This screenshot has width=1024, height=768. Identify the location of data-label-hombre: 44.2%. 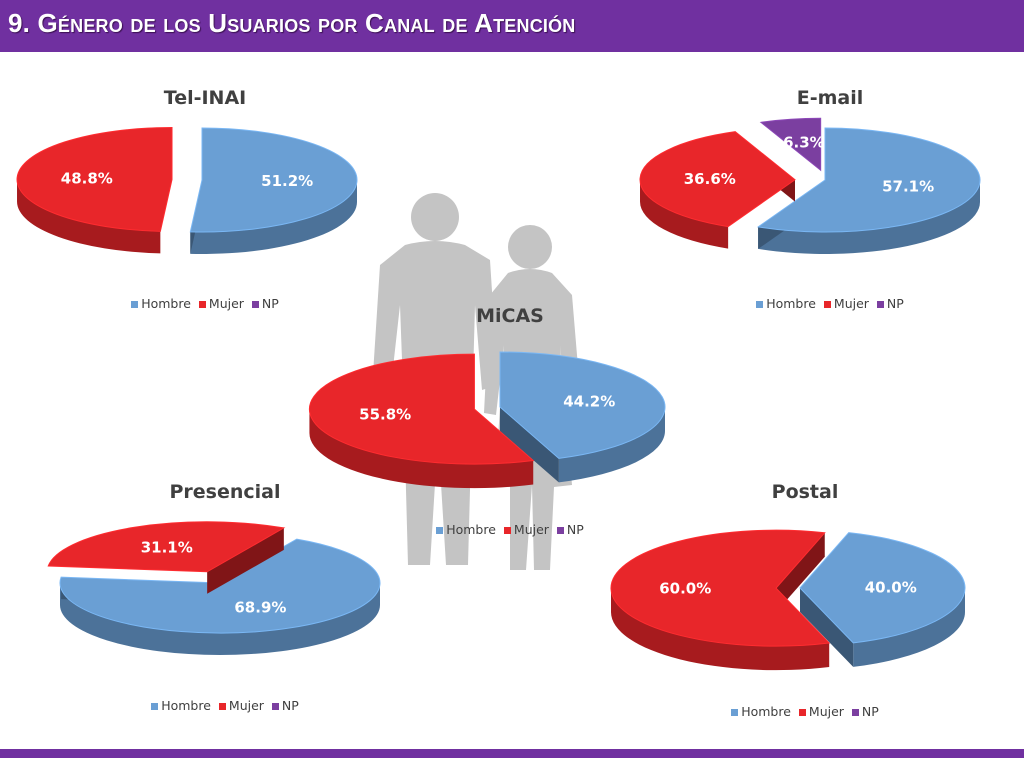
(589, 402).